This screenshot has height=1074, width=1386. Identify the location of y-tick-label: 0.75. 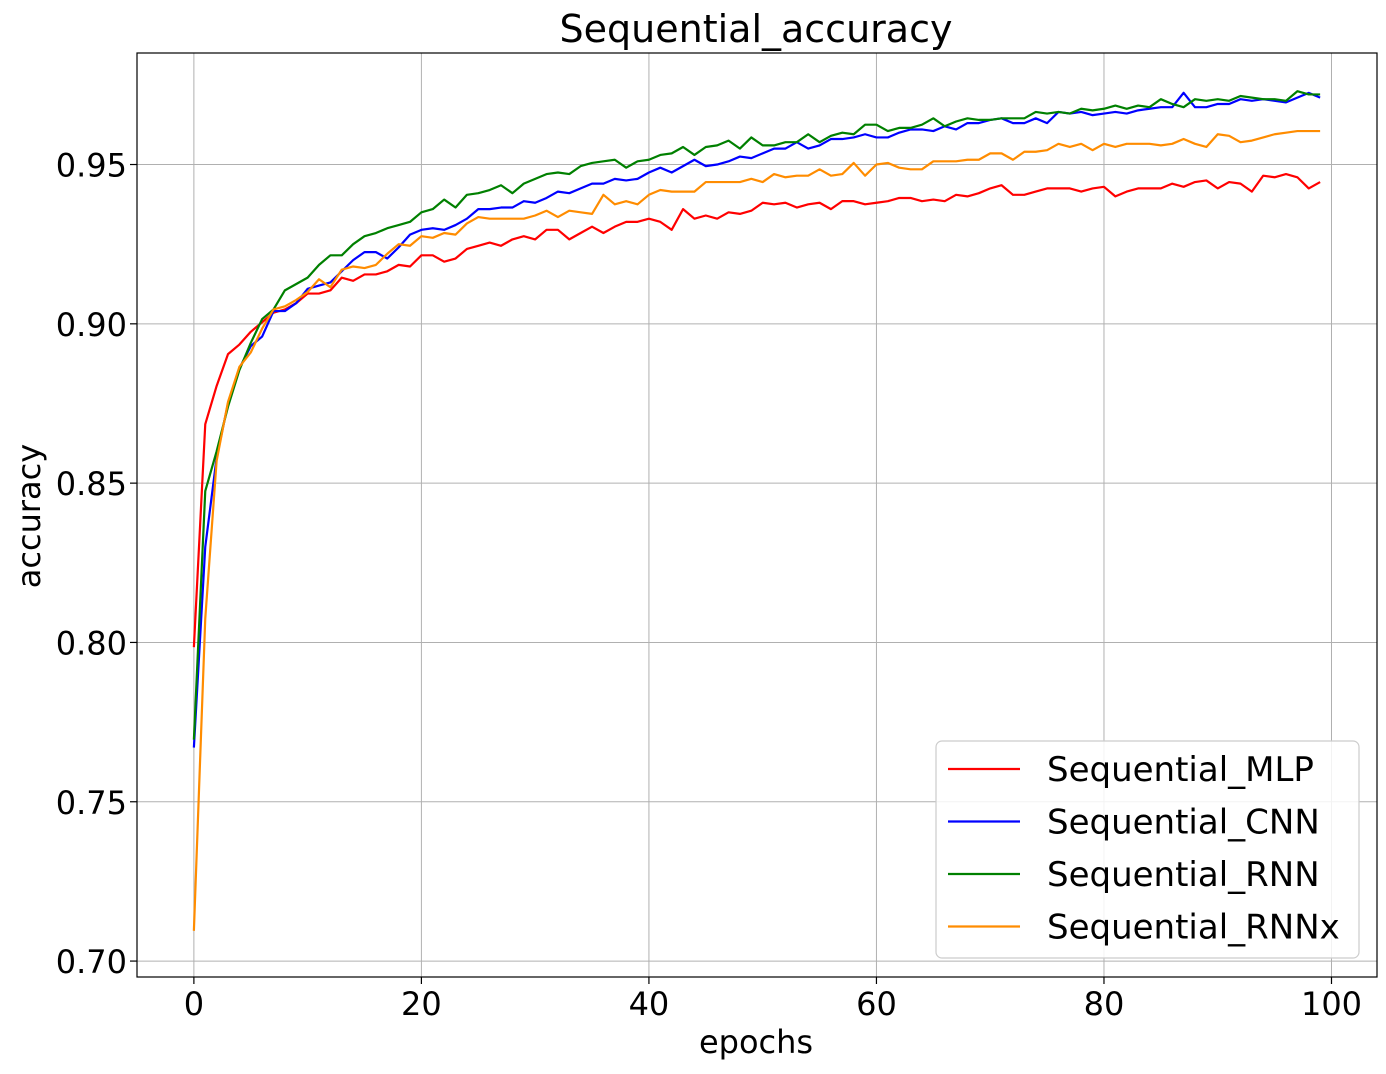
(91, 803).